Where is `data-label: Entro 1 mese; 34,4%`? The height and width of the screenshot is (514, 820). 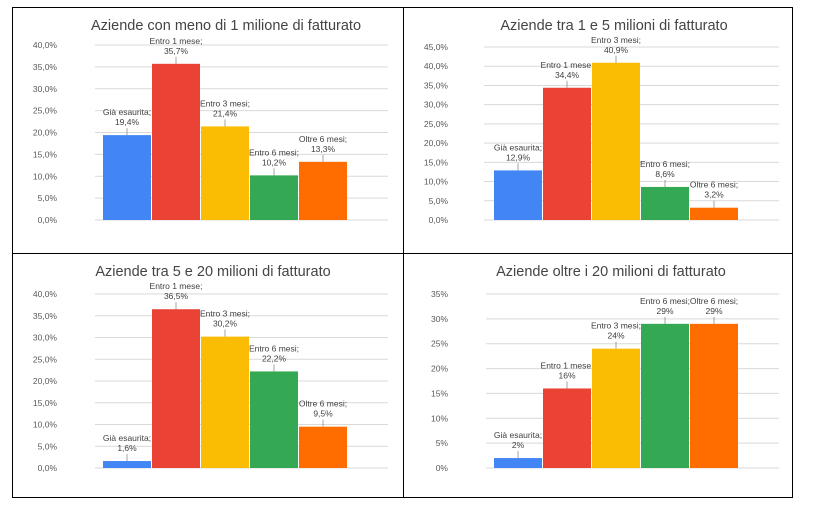 data-label: Entro 1 mese; 34,4% is located at coordinates (567, 70).